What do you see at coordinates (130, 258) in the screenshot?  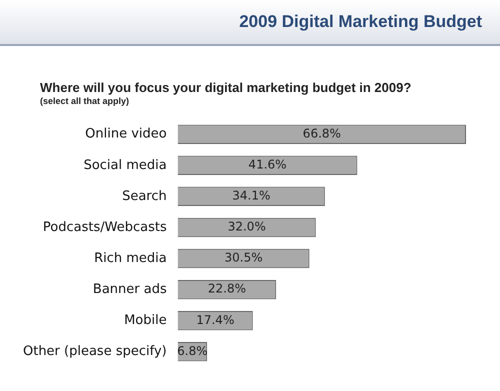 I see `y-tick-label: Rich media` at bounding box center [130, 258].